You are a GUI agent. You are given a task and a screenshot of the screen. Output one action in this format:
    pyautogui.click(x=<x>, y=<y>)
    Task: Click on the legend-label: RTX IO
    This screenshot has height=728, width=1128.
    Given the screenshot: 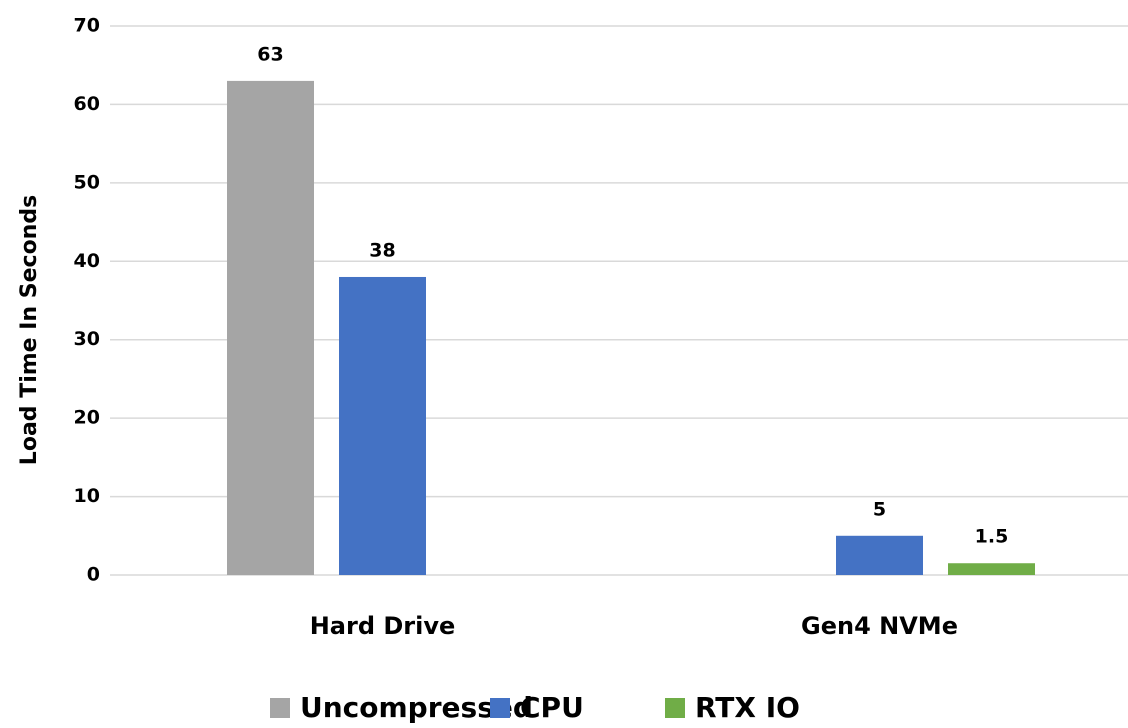 What is the action you would take?
    pyautogui.click(x=747, y=707)
    